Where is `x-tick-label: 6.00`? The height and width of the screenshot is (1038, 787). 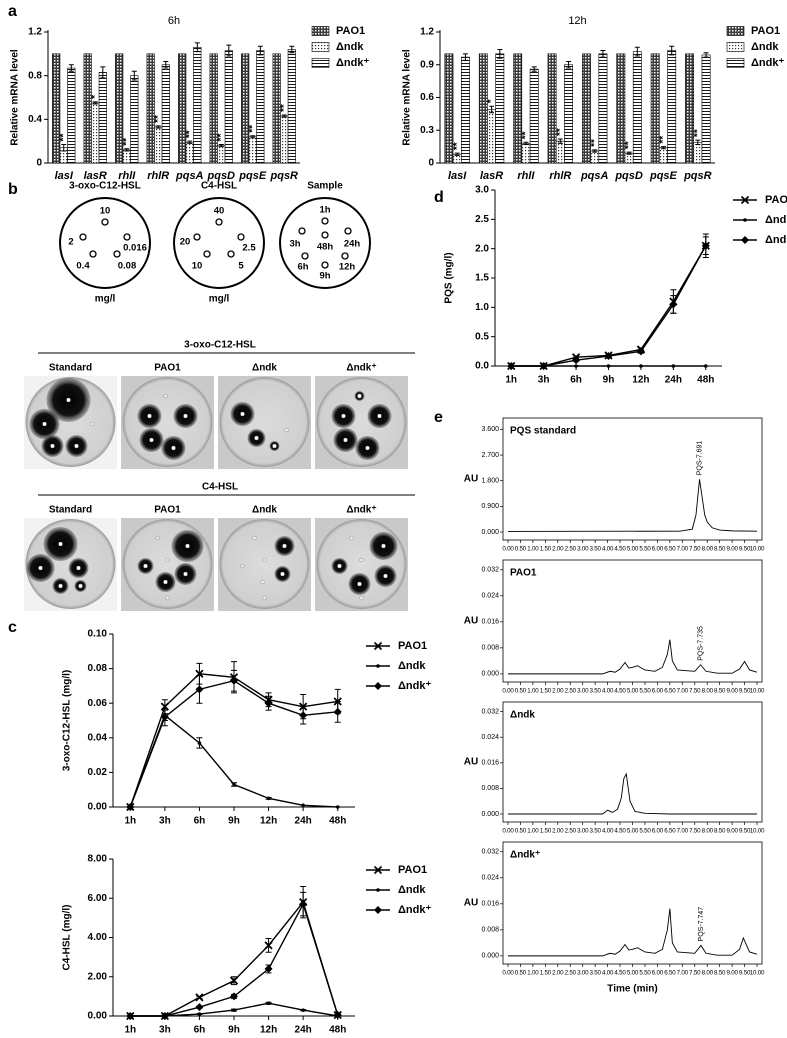 x-tick-label: 6.00 is located at coordinates (658, 691).